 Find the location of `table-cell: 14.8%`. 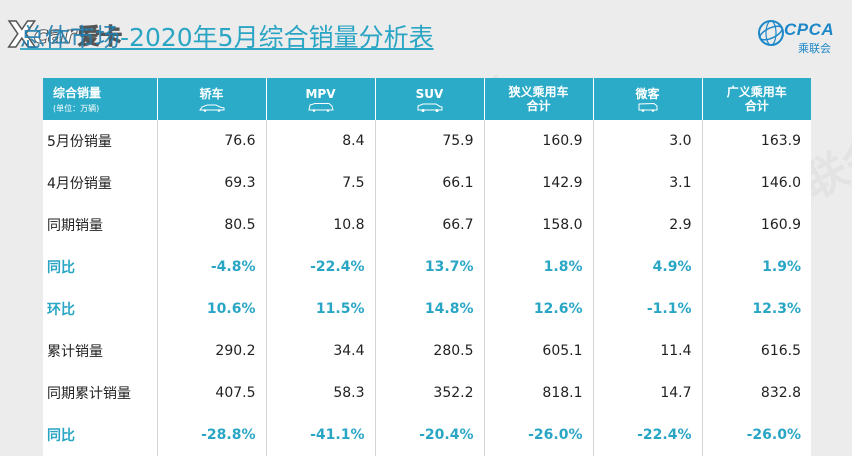

table-cell: 14.8% is located at coordinates (430, 309).